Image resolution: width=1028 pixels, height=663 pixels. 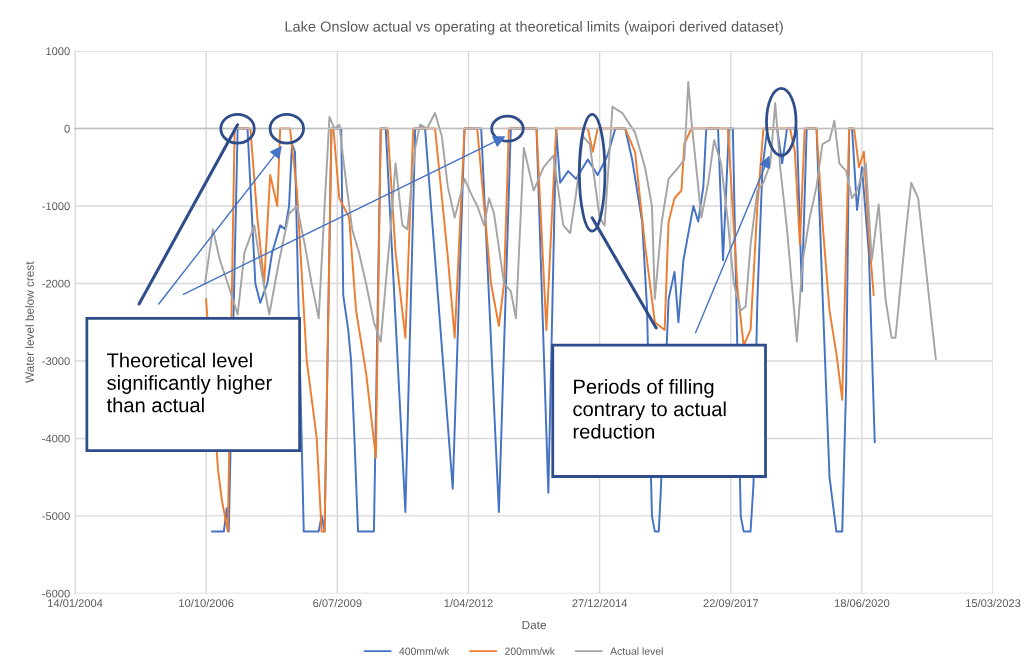 I want to click on x-tick-label: 22/09/2017, so click(x=731, y=603).